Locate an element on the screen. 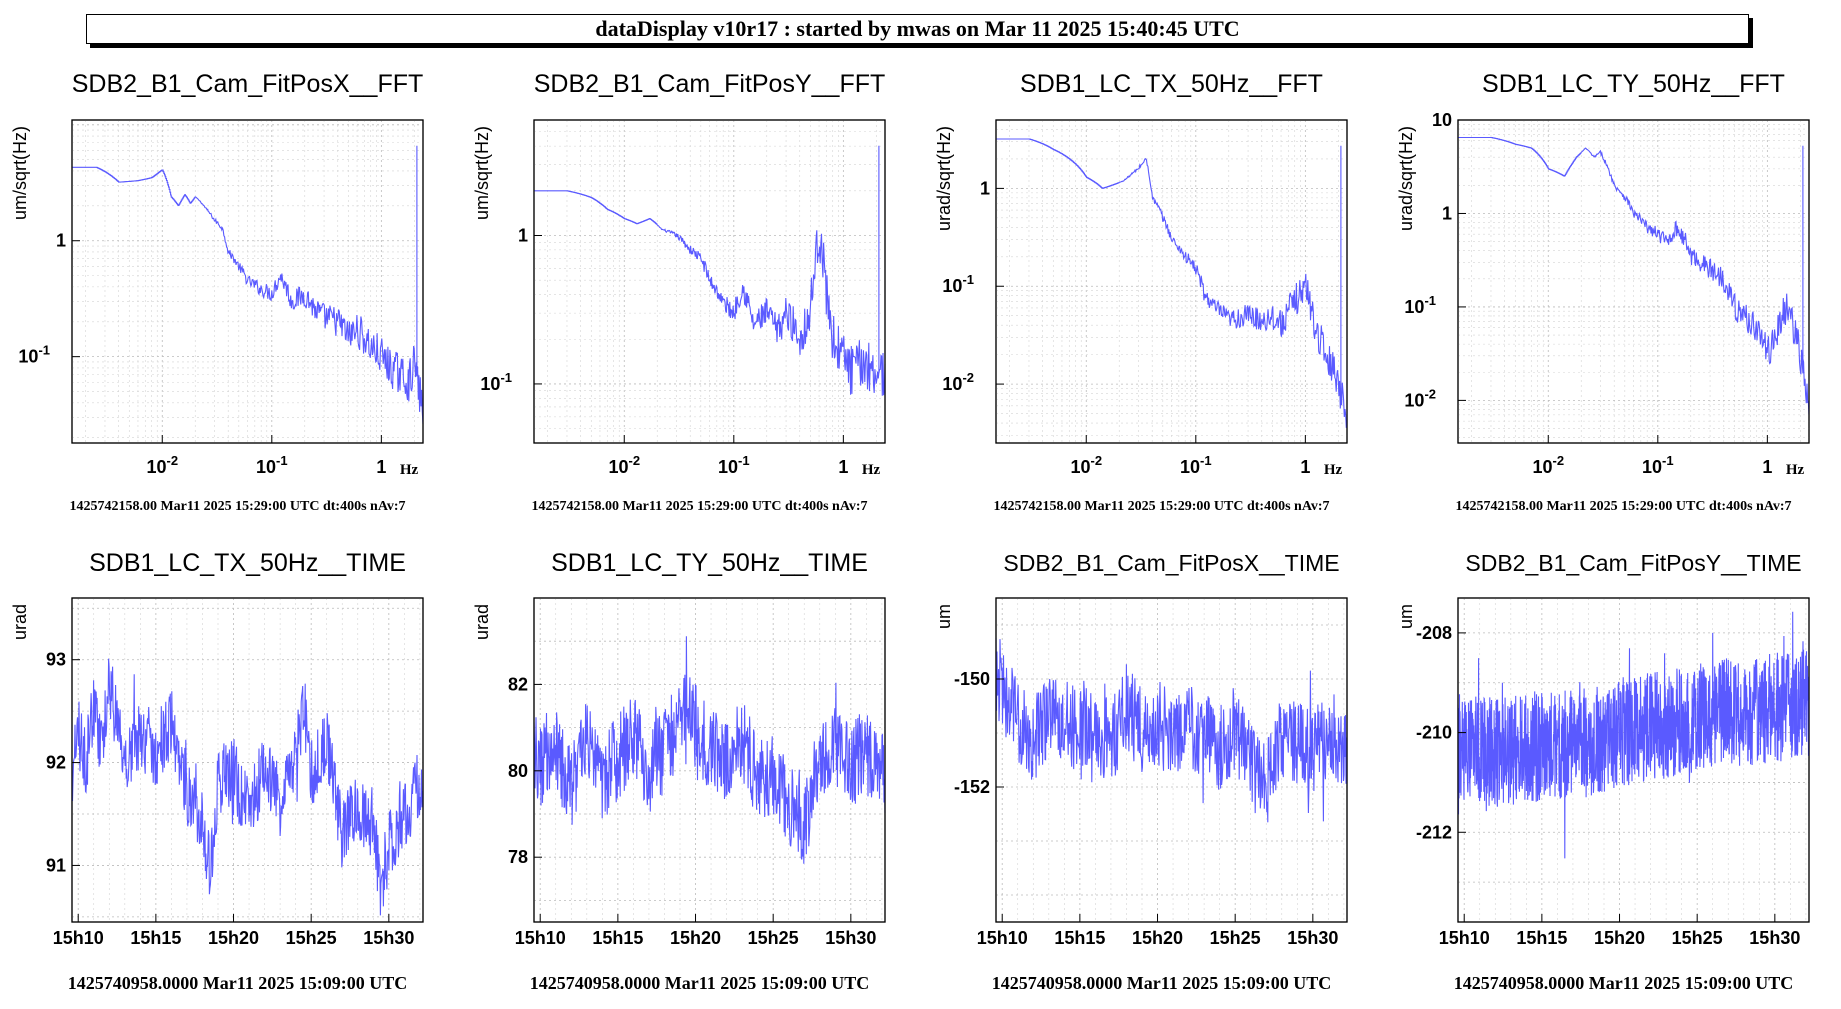 This screenshot has height=1009, width=1841. chart-title: SDB2_B1_Cam_FitPosX__TIME is located at coordinates (1171, 563).